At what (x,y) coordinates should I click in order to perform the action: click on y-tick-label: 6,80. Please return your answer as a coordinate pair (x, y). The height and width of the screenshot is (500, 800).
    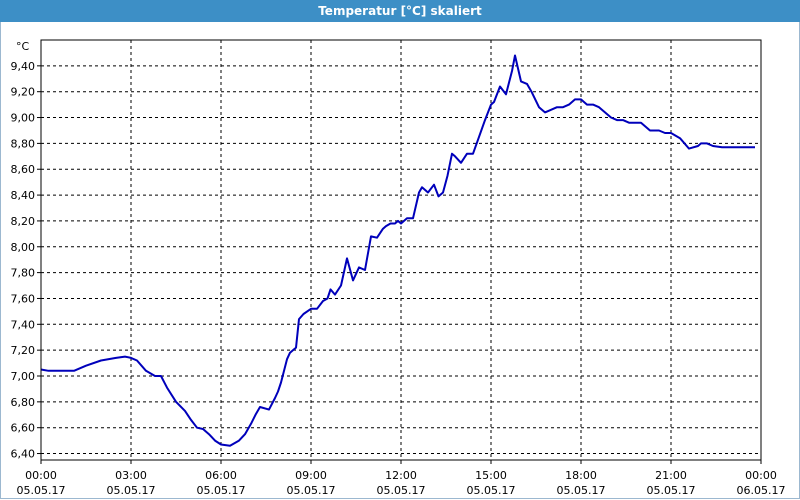
    Looking at the image, I should click on (23, 402).